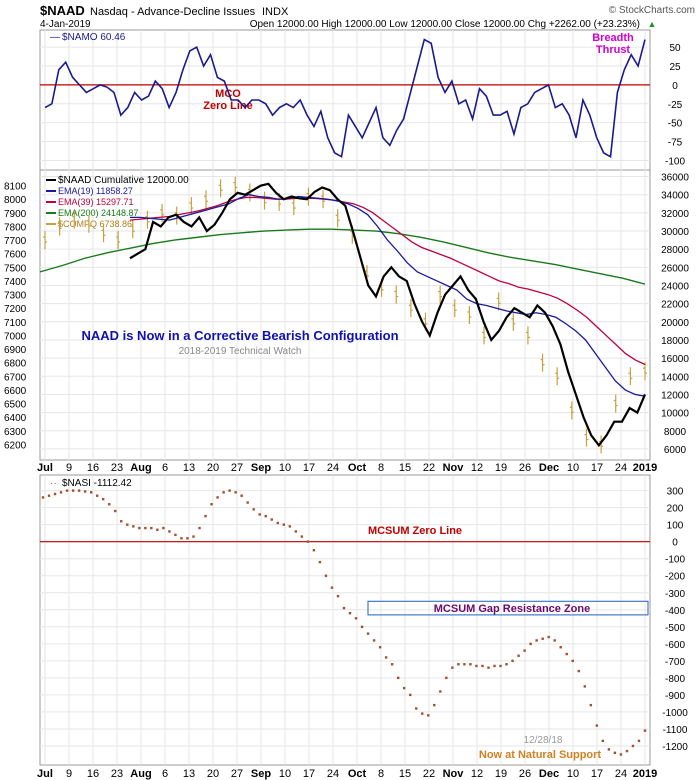  Describe the element at coordinates (675, 250) in the screenshot. I see `y-tick-label-right: 28000` at that location.